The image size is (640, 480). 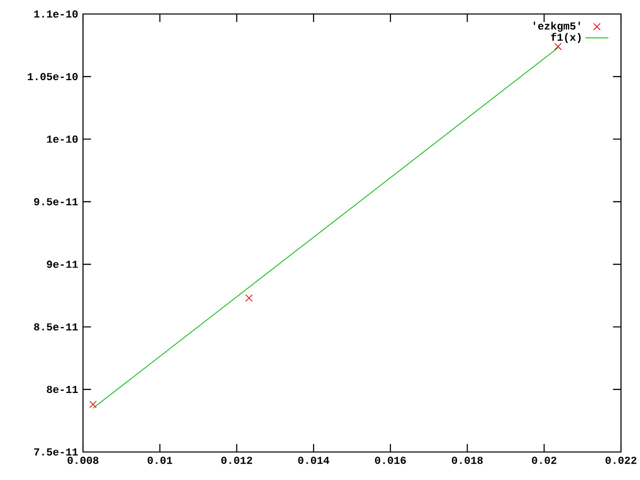 I want to click on x-tick-label: 0.016, so click(x=390, y=460).